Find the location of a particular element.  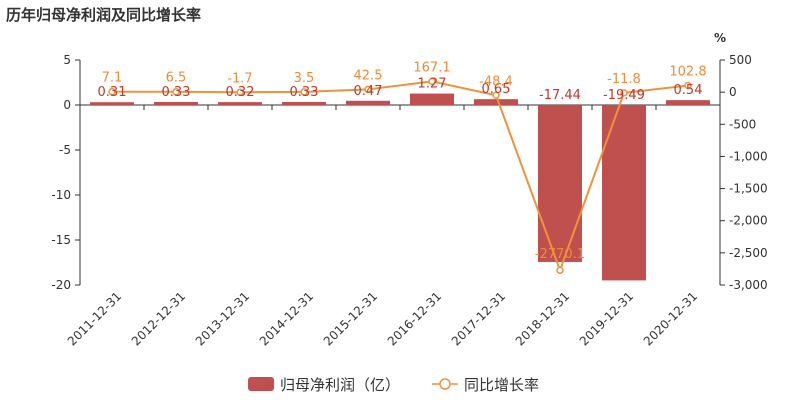

growth-value-label: 7.1 is located at coordinates (112, 78).